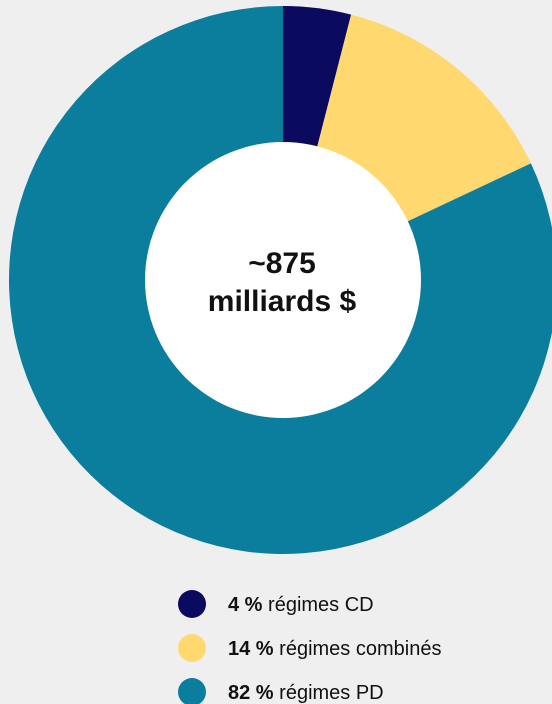  Describe the element at coordinates (282, 263) in the screenshot. I see `center-total-value: ~875` at that location.